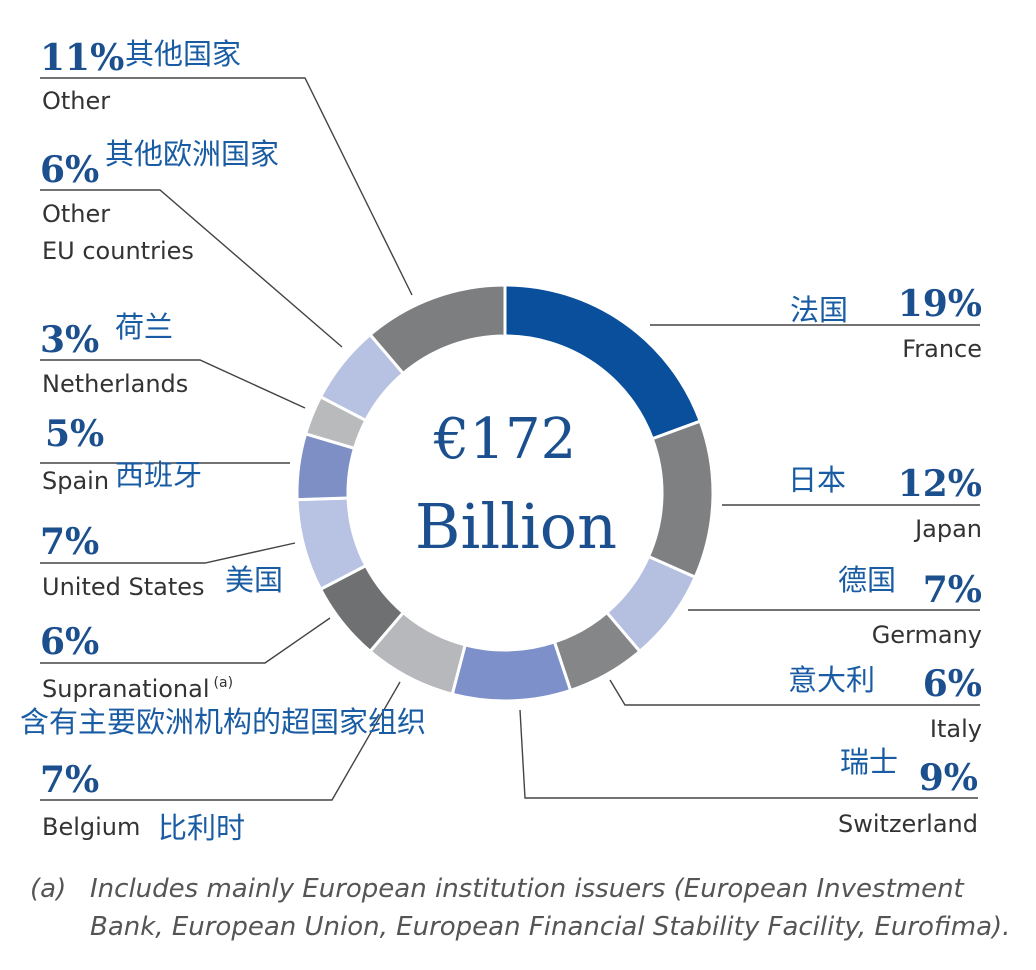 The height and width of the screenshot is (970, 1036). What do you see at coordinates (115, 384) in the screenshot?
I see `category-label: Netherlands` at bounding box center [115, 384].